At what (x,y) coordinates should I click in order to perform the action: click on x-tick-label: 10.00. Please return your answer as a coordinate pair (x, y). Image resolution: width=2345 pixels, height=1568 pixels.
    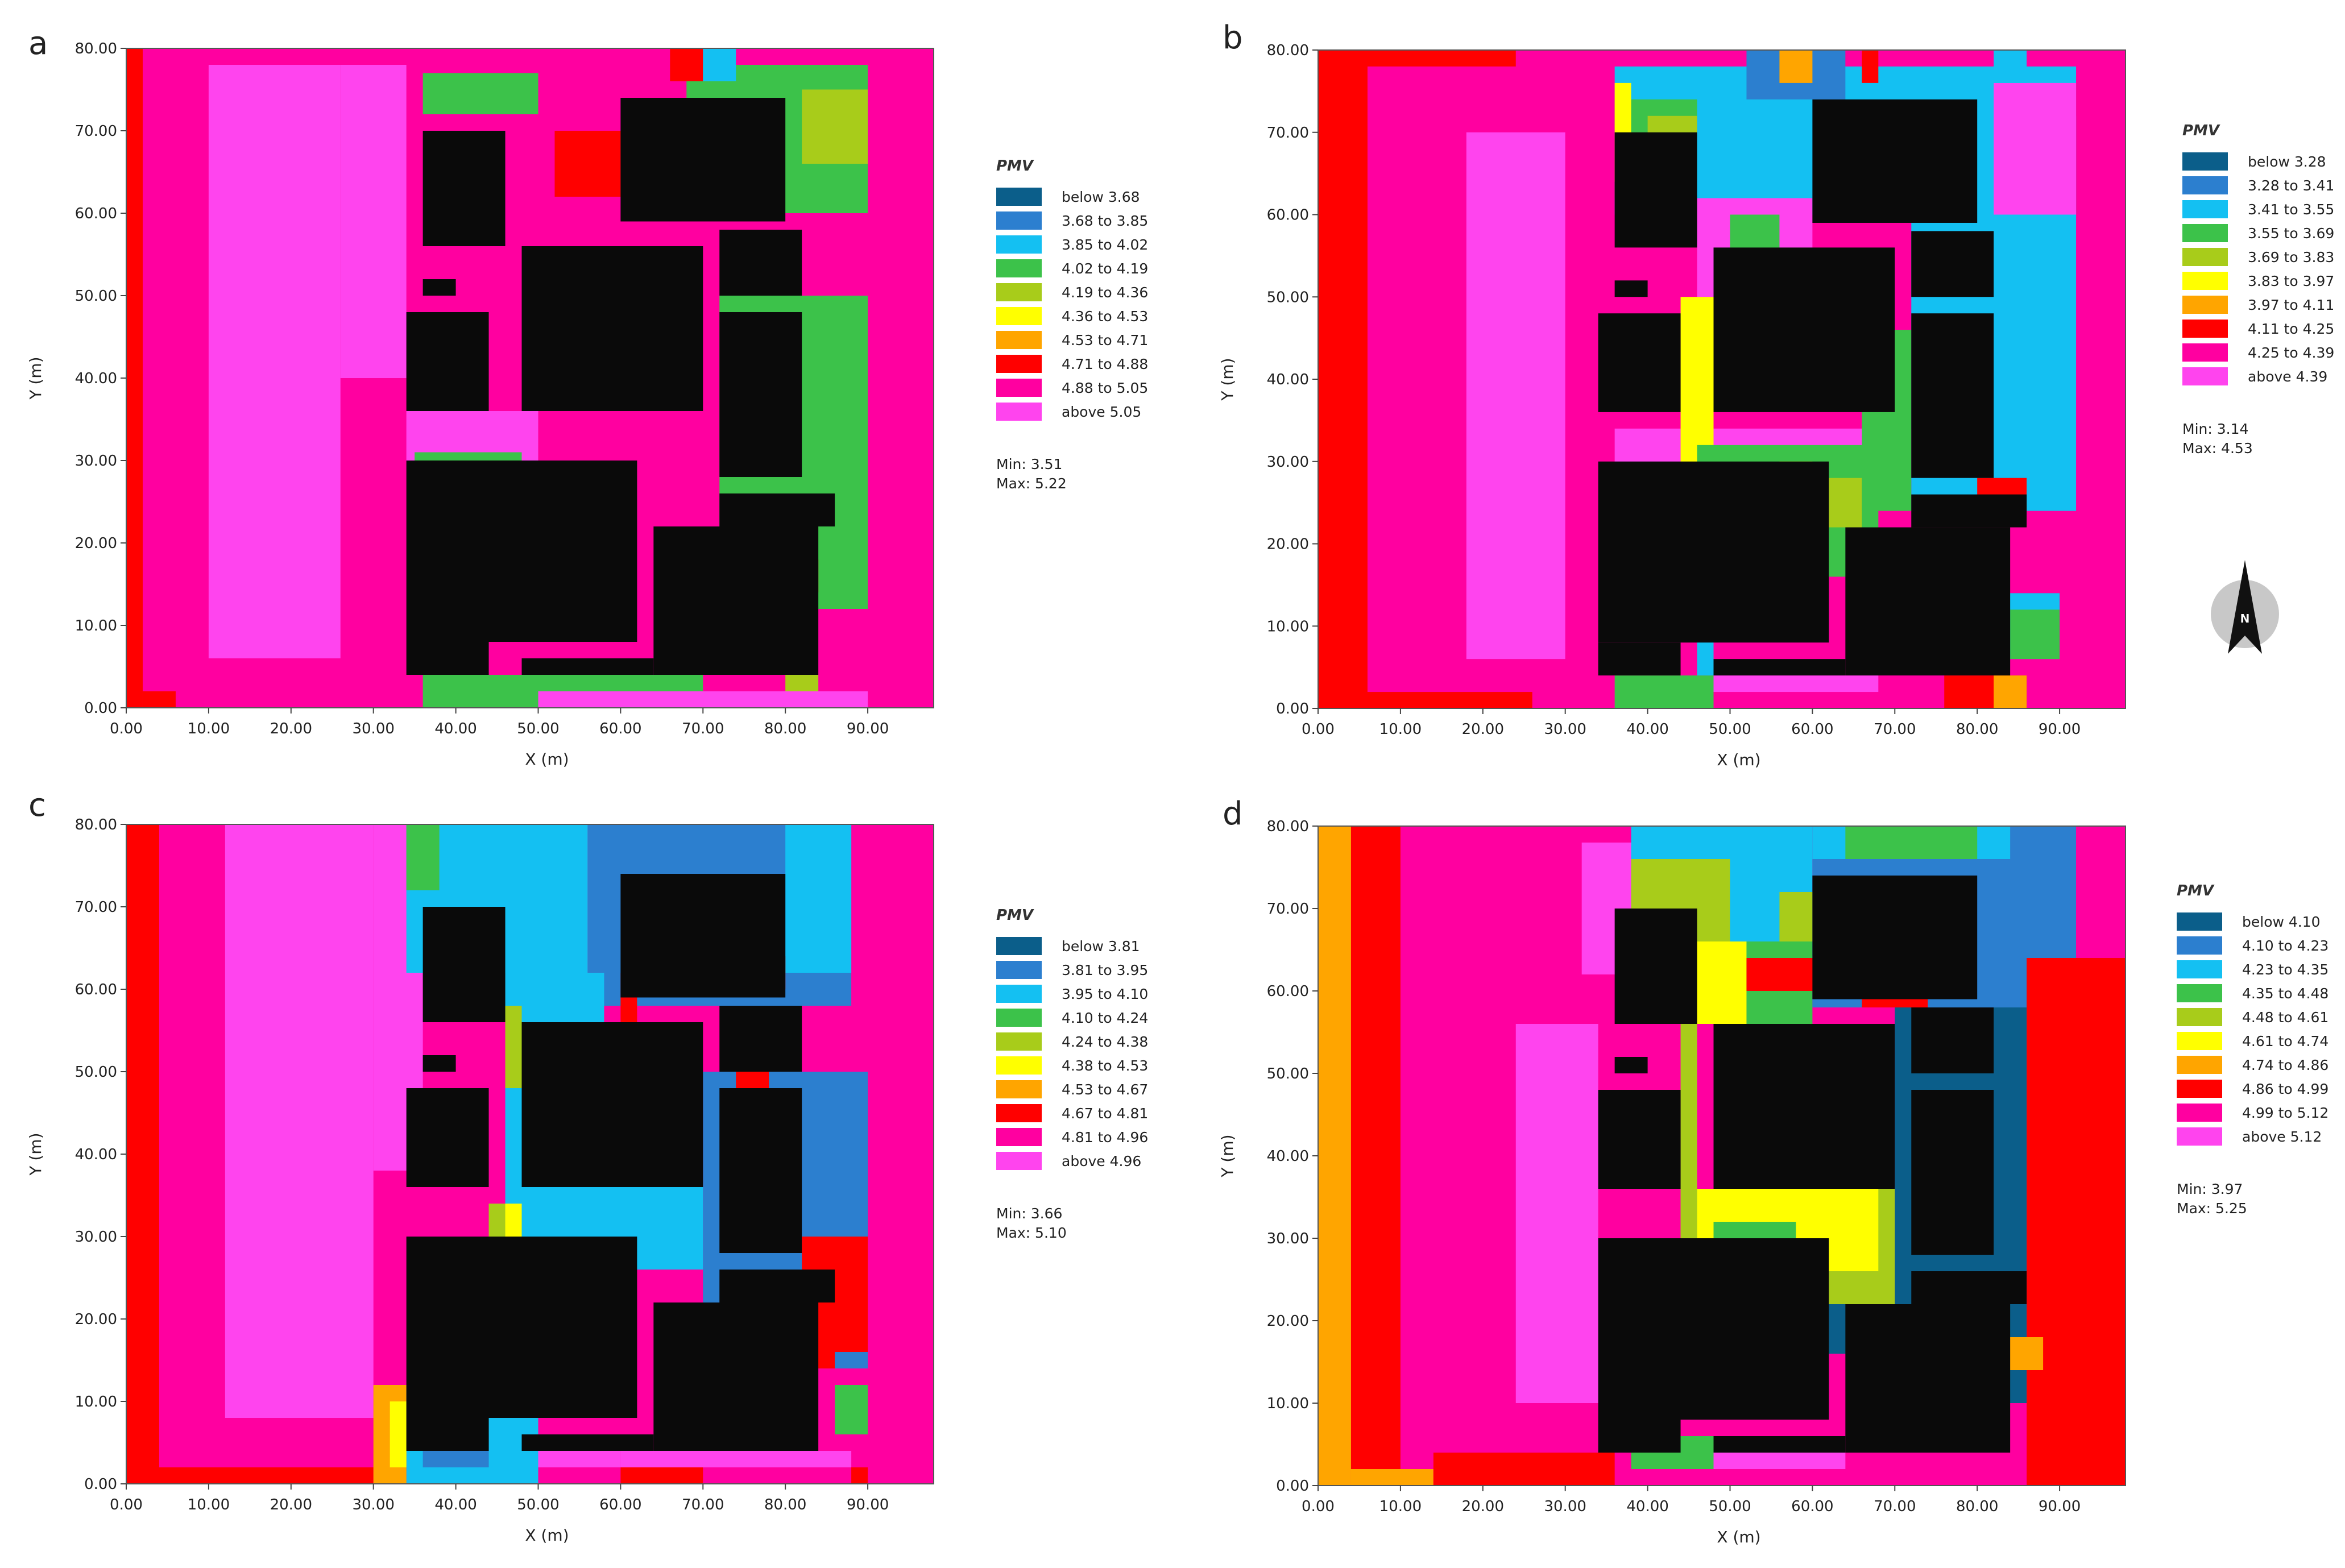
    Looking at the image, I should click on (1400, 1506).